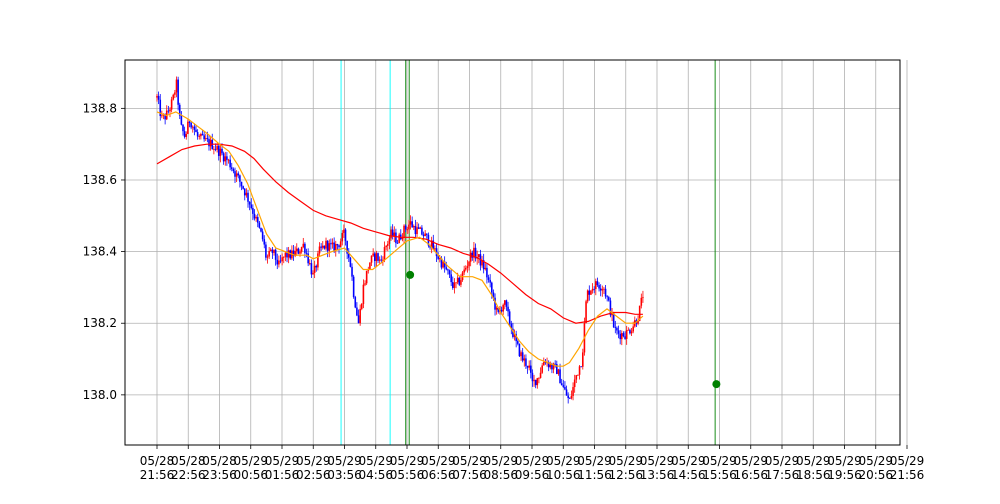  What do you see at coordinates (250, 475) in the screenshot?
I see `x-tick-label-time: 00:56` at bounding box center [250, 475].